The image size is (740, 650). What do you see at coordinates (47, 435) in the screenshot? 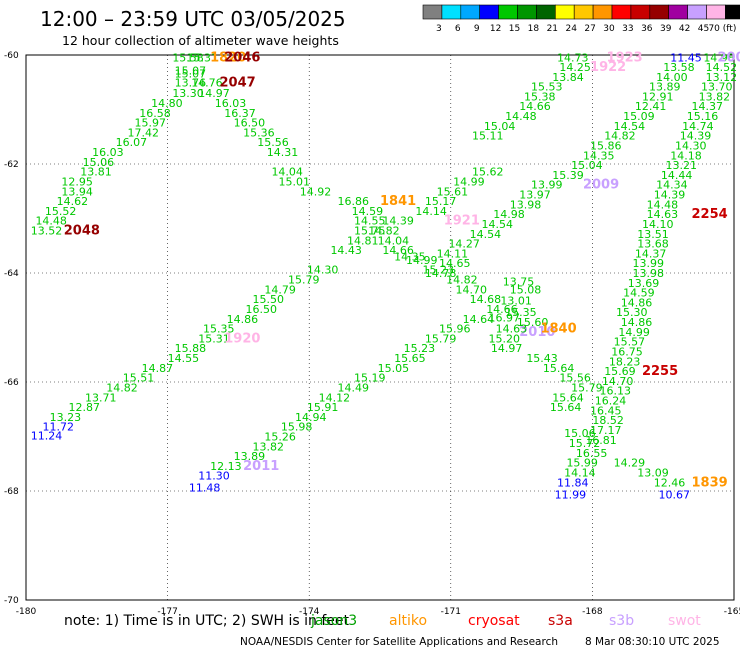
I see `wave-height-value: 11.24` at bounding box center [47, 435].